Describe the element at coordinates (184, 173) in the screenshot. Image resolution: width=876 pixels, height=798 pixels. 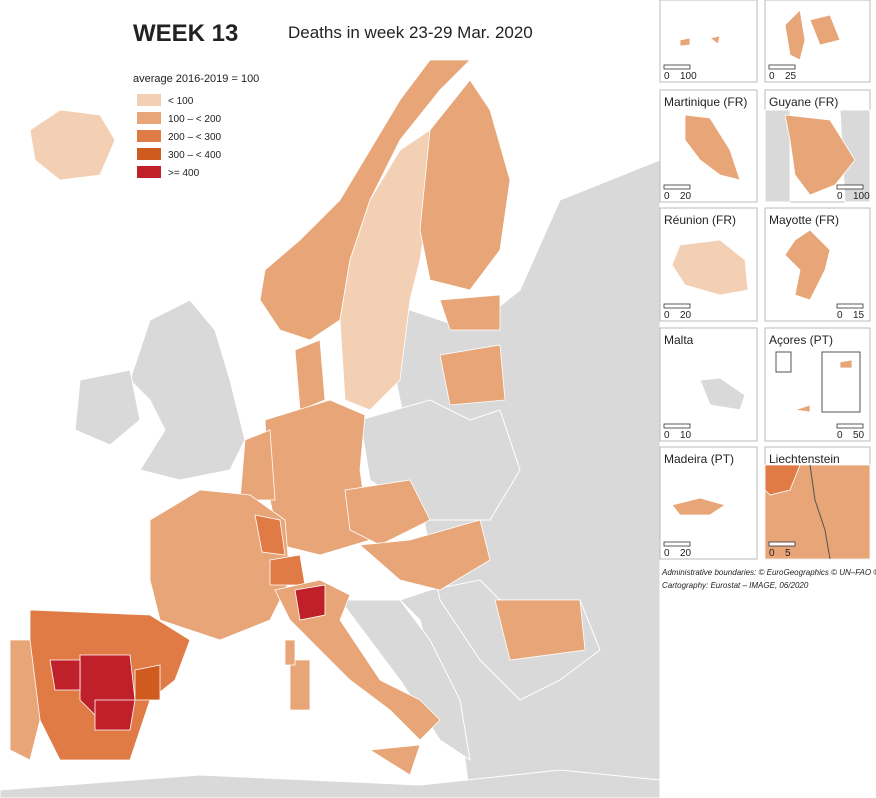
I see `legend-label: >= 400` at that location.